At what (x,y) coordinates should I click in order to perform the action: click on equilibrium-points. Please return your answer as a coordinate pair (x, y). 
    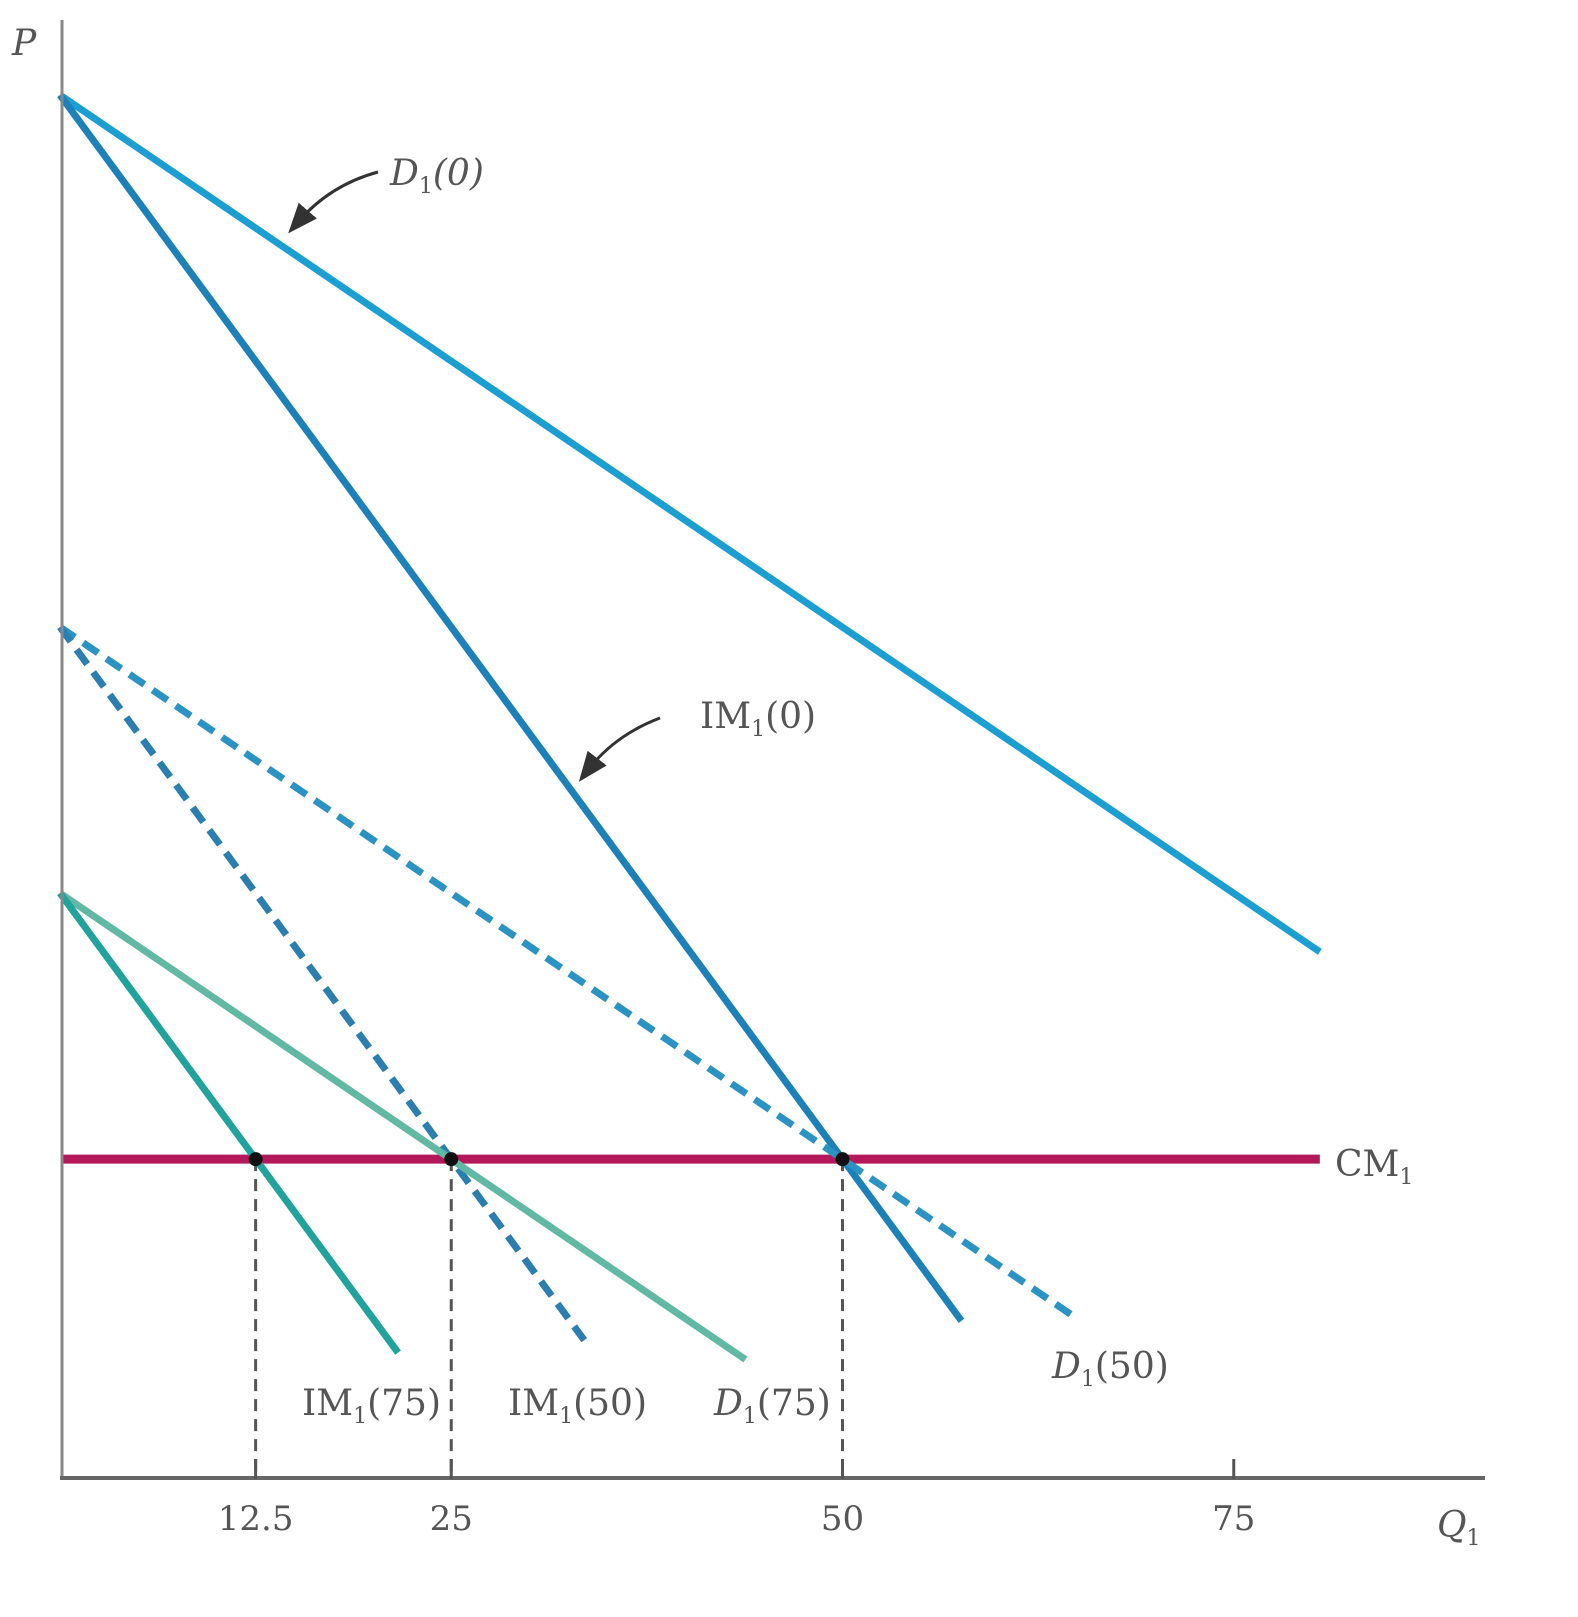
    Looking at the image, I should click on (549, 1159).